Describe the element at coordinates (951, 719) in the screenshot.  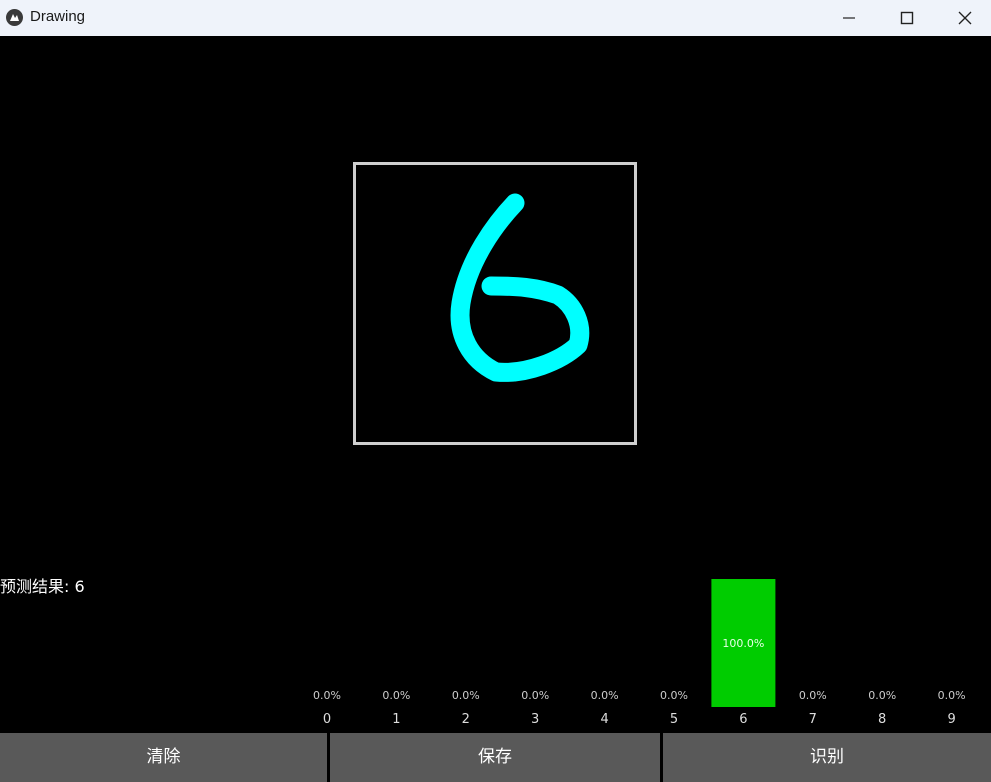
I see `category-label-9: 9` at that location.